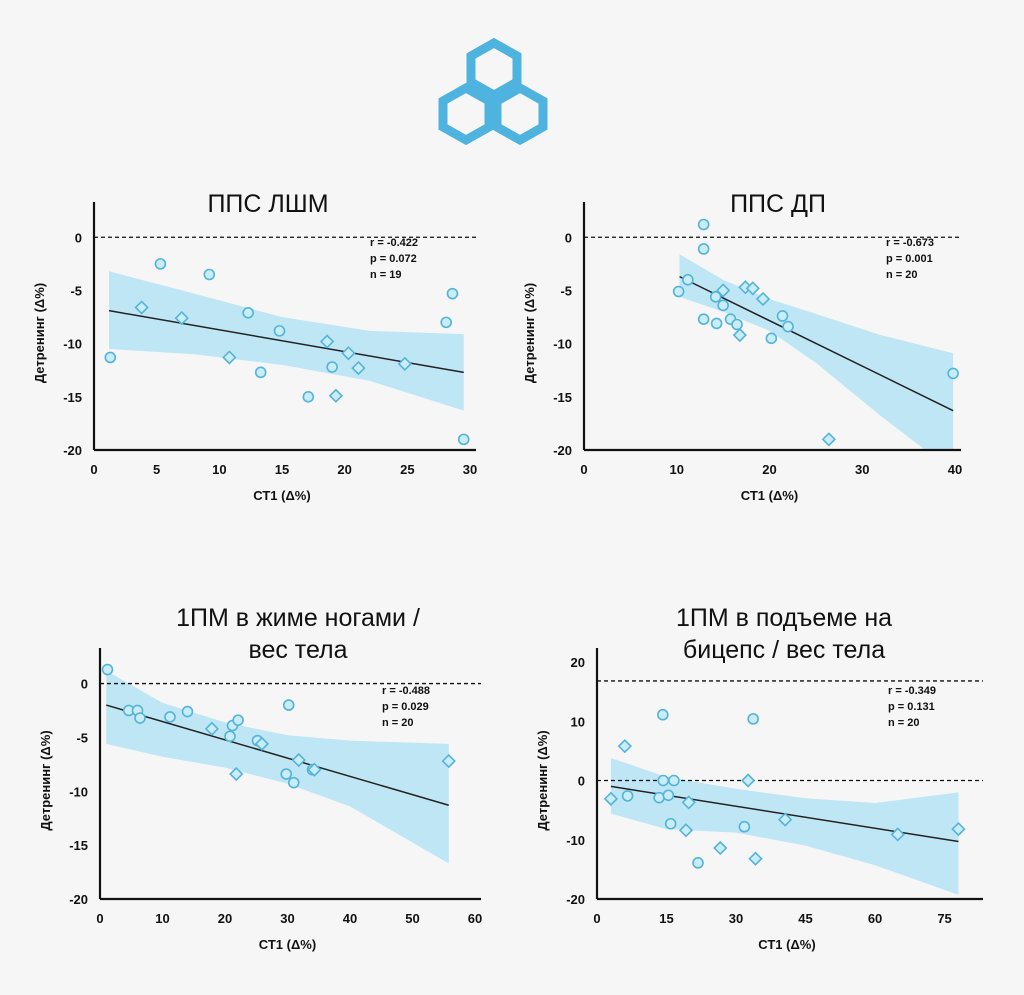 Image resolution: width=1024 pixels, height=995 pixels. Describe the element at coordinates (393, 259) in the screenshot. I see `stat-label: p = 0.072` at that location.